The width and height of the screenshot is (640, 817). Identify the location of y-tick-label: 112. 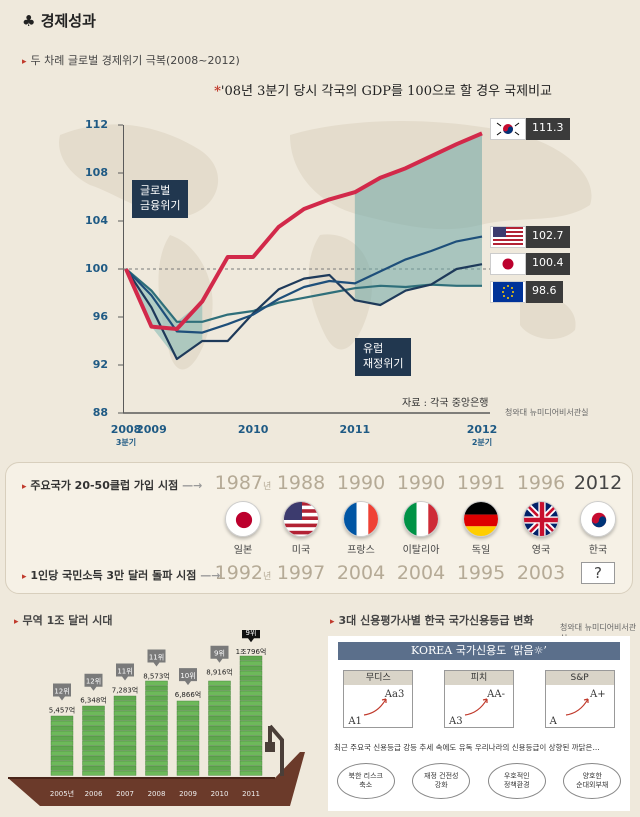
(96, 124).